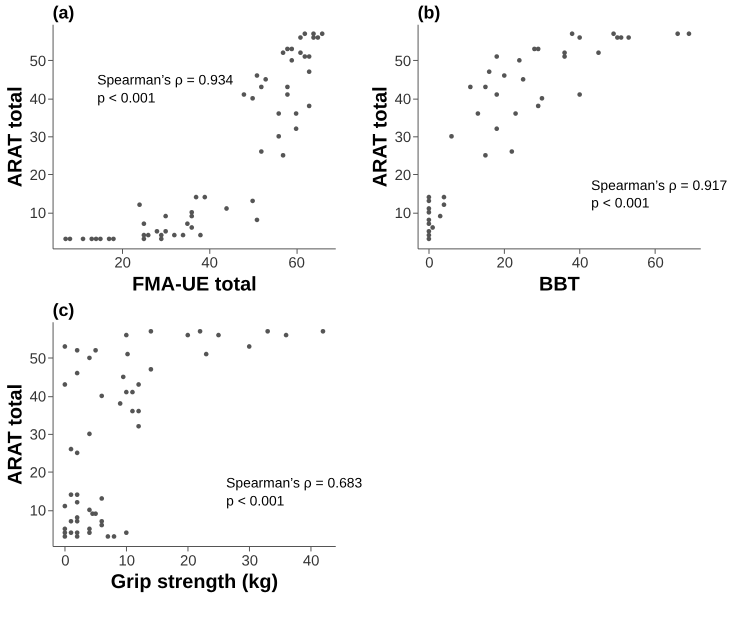 The image size is (733, 622). What do you see at coordinates (429, 12) in the screenshot?
I see `chart-title: (b)` at bounding box center [429, 12].